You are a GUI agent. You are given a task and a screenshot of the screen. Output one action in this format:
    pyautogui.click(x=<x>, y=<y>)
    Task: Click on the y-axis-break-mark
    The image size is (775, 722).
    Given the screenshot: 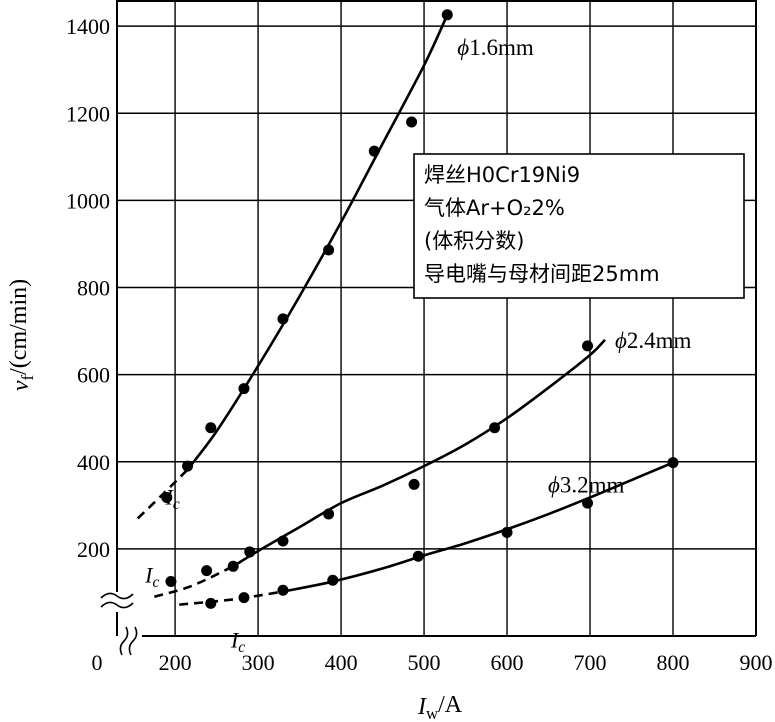 What is the action you would take?
    pyautogui.click(x=117, y=600)
    